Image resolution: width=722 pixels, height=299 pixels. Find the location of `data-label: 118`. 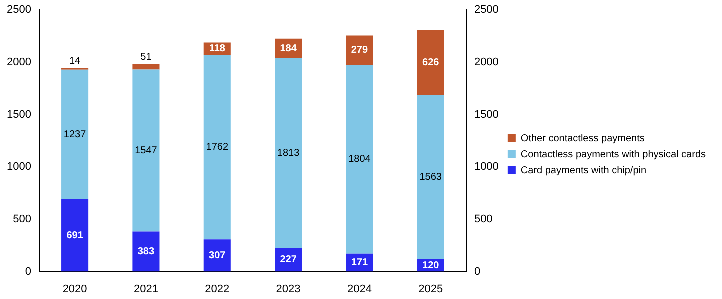

data-label: 118 is located at coordinates (217, 49).